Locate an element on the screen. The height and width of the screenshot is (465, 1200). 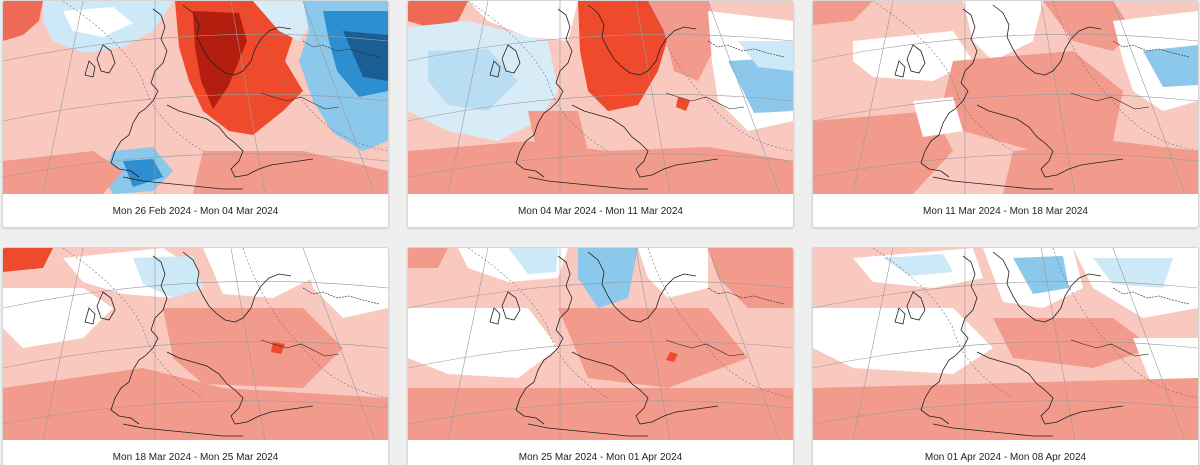
forecast-period-label: Mon 04 Mar 2024 - Mon 11 Mar 2024 is located at coordinates (600, 211).